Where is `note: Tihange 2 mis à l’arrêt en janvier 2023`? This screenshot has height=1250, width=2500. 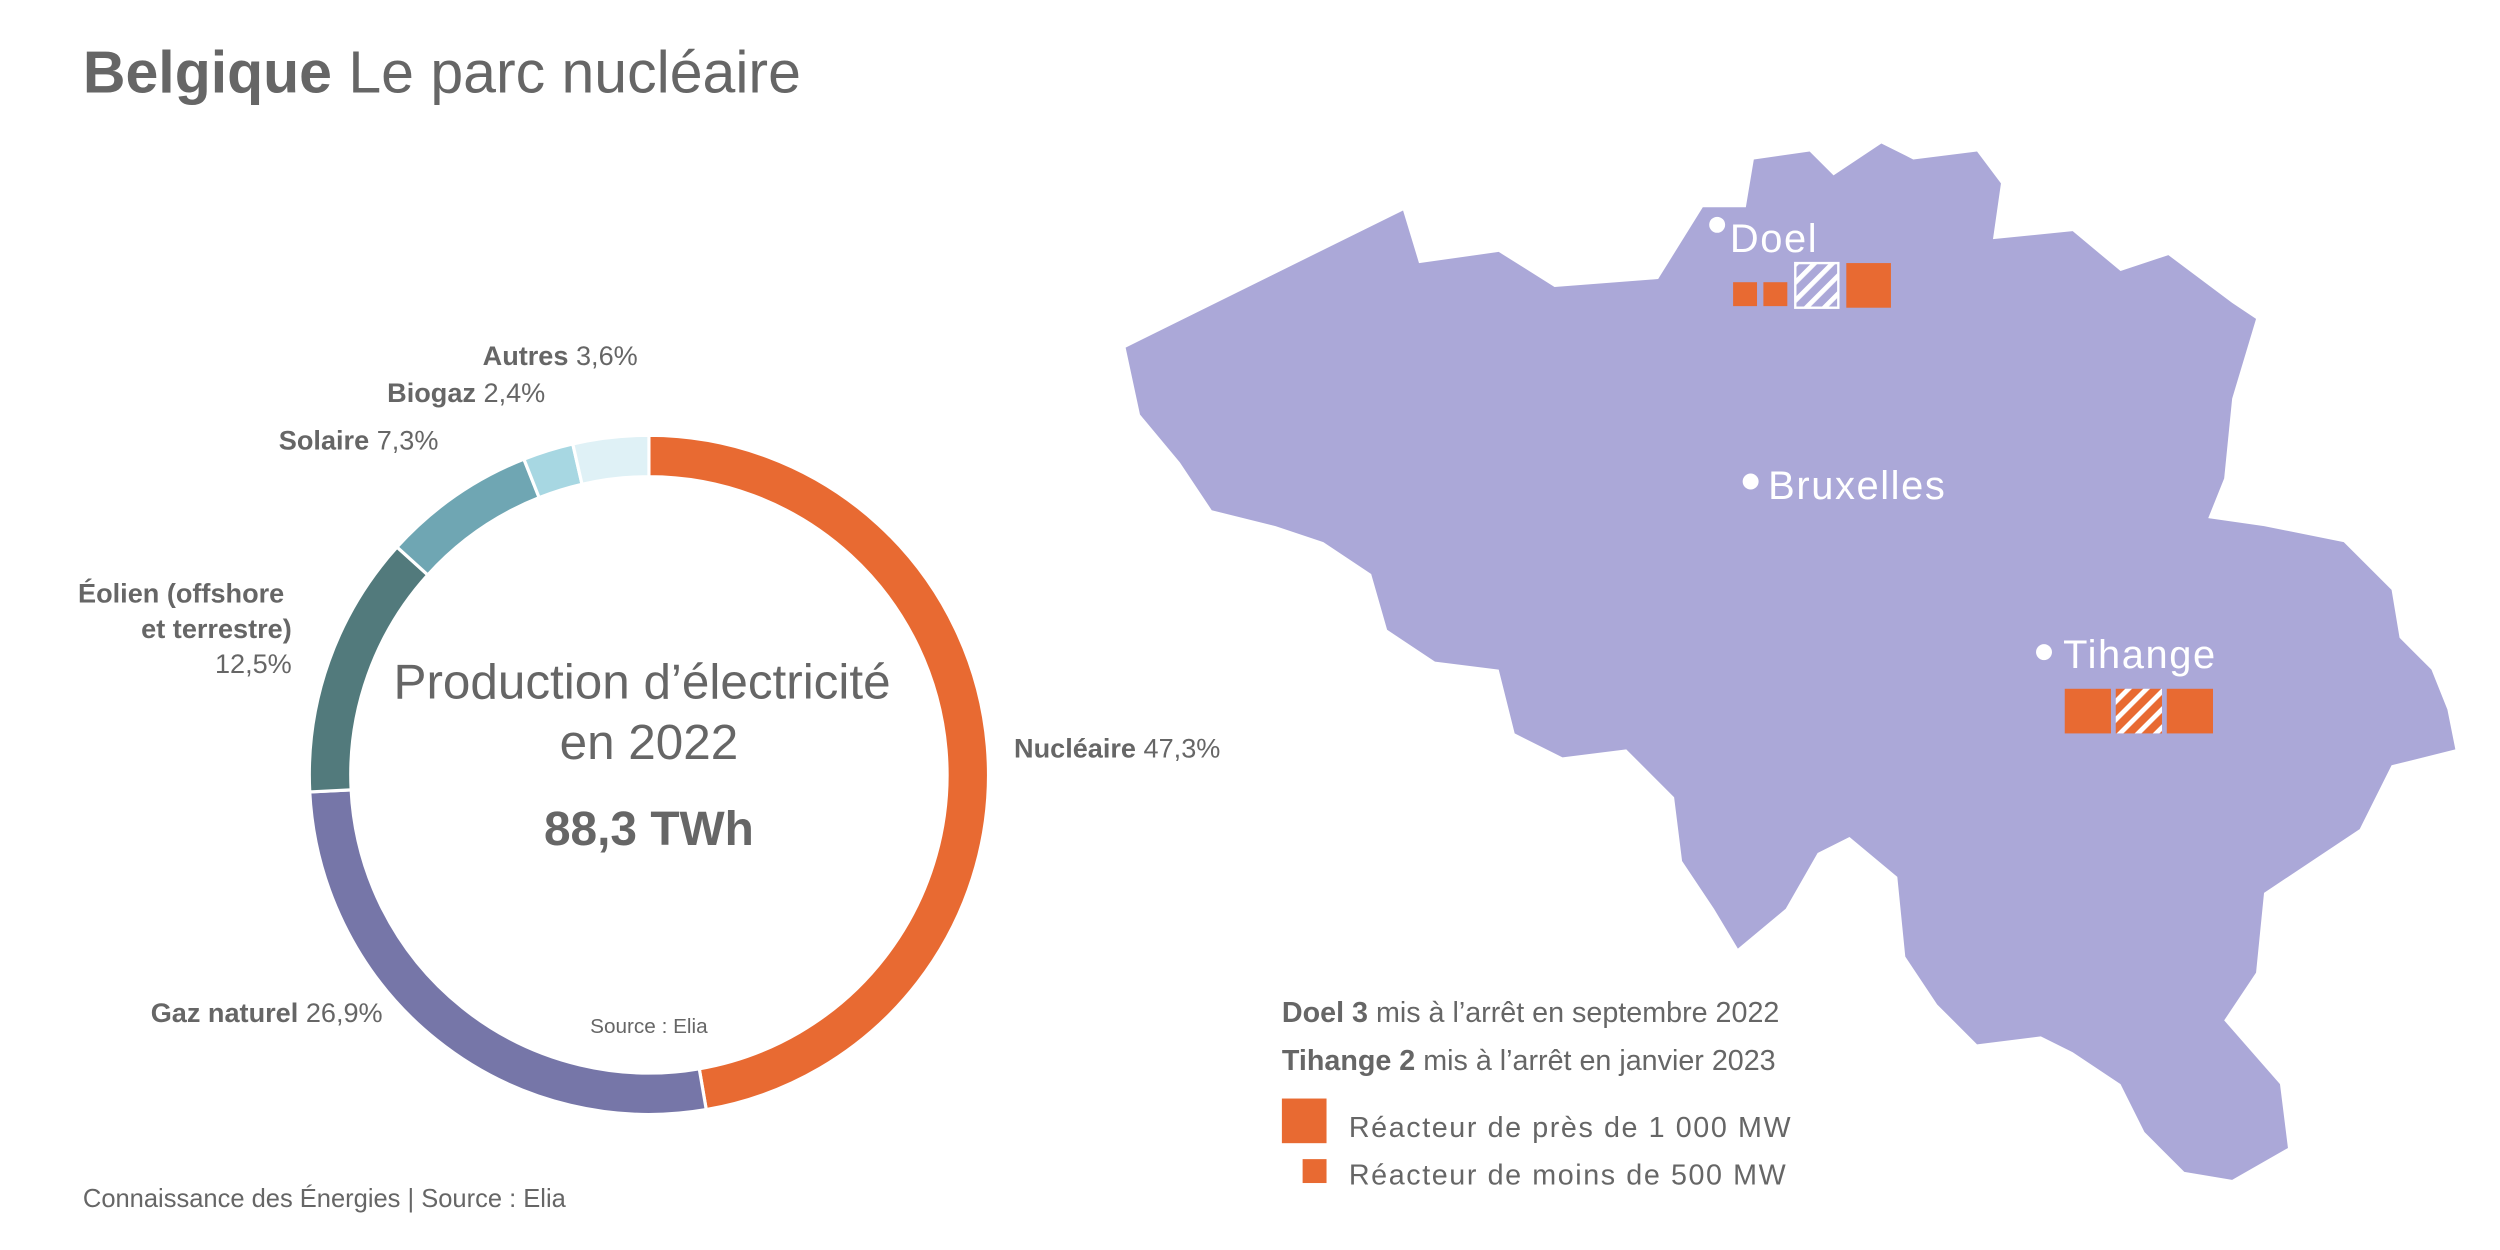
note: Tihange 2 mis à l’arrêt en janvier 2023 is located at coordinates (1529, 1061).